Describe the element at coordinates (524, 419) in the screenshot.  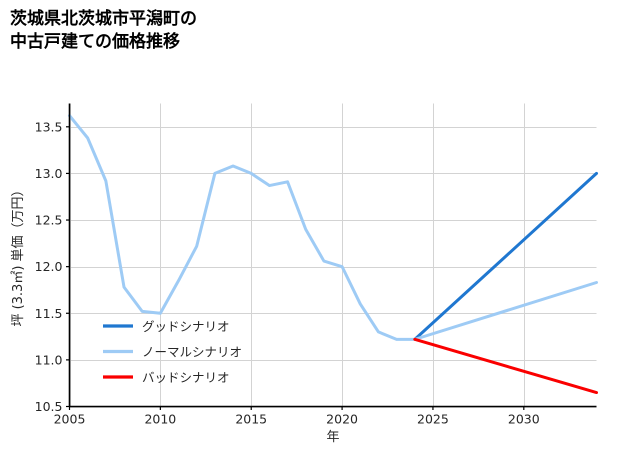
I see `x-tick-label: 2030` at that location.